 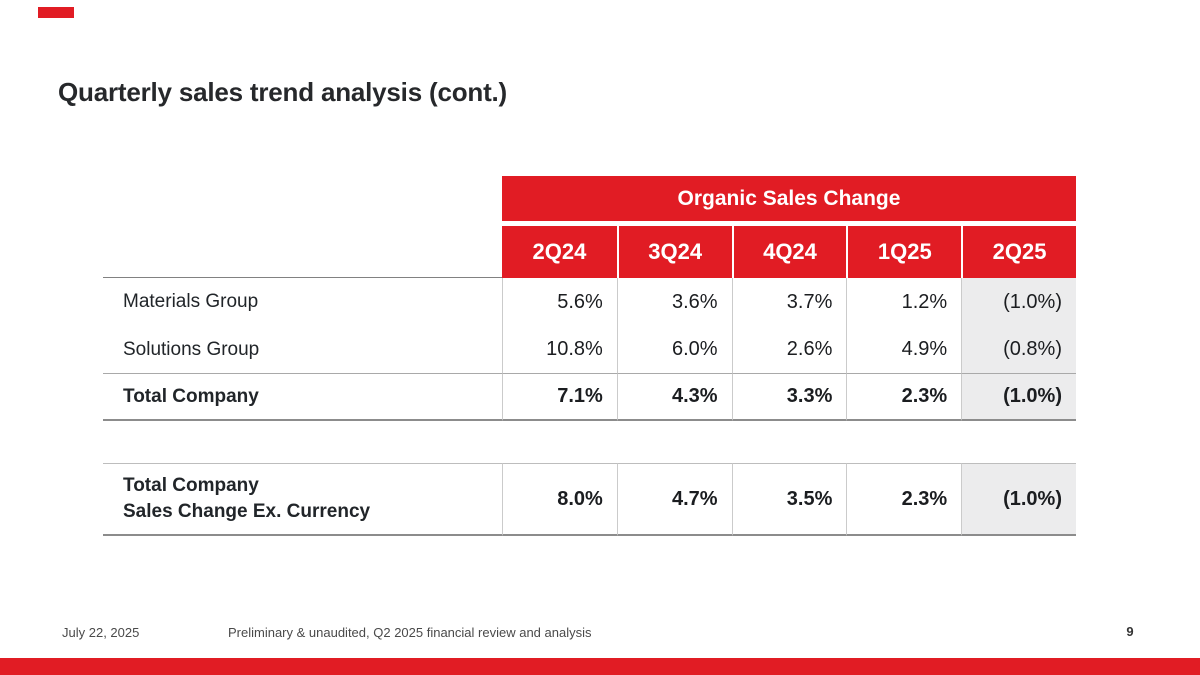 What do you see at coordinates (674, 302) in the screenshot?
I see `cell-value: 3.6%` at bounding box center [674, 302].